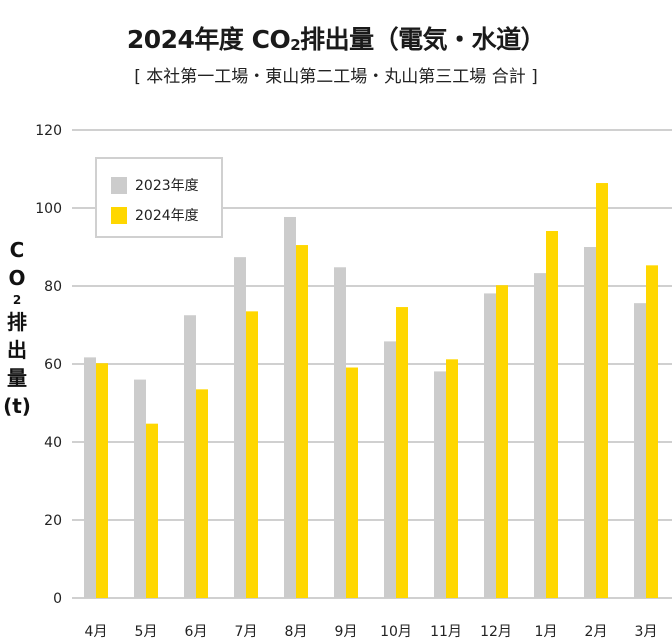 This screenshot has width=672, height=642. Describe the element at coordinates (196, 632) in the screenshot. I see `x-tick-label: 6月` at that location.